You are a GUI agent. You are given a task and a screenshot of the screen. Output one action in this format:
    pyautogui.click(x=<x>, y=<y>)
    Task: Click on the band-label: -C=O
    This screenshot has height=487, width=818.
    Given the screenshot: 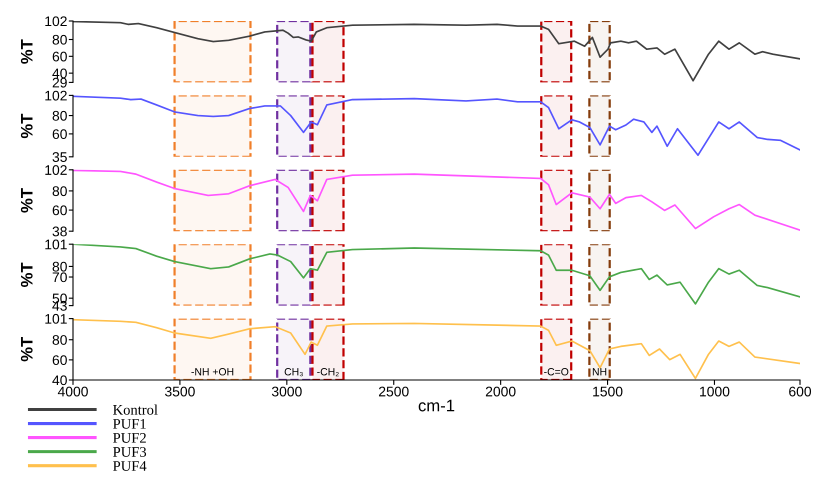 What is the action you would take?
    pyautogui.click(x=556, y=372)
    